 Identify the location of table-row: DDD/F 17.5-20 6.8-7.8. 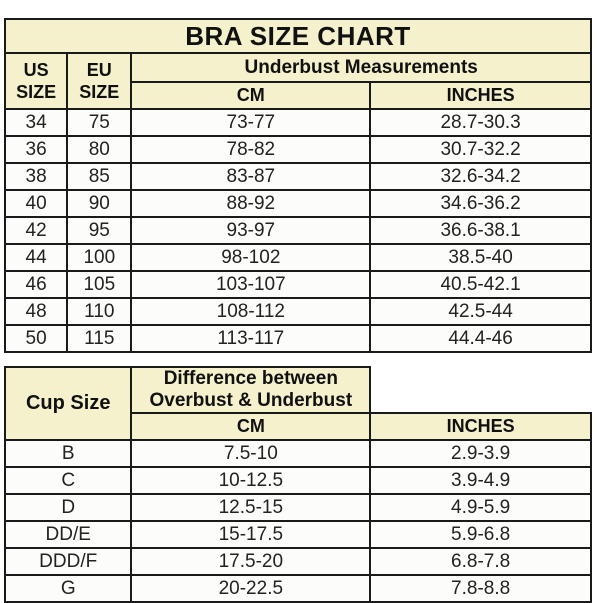
(297, 561).